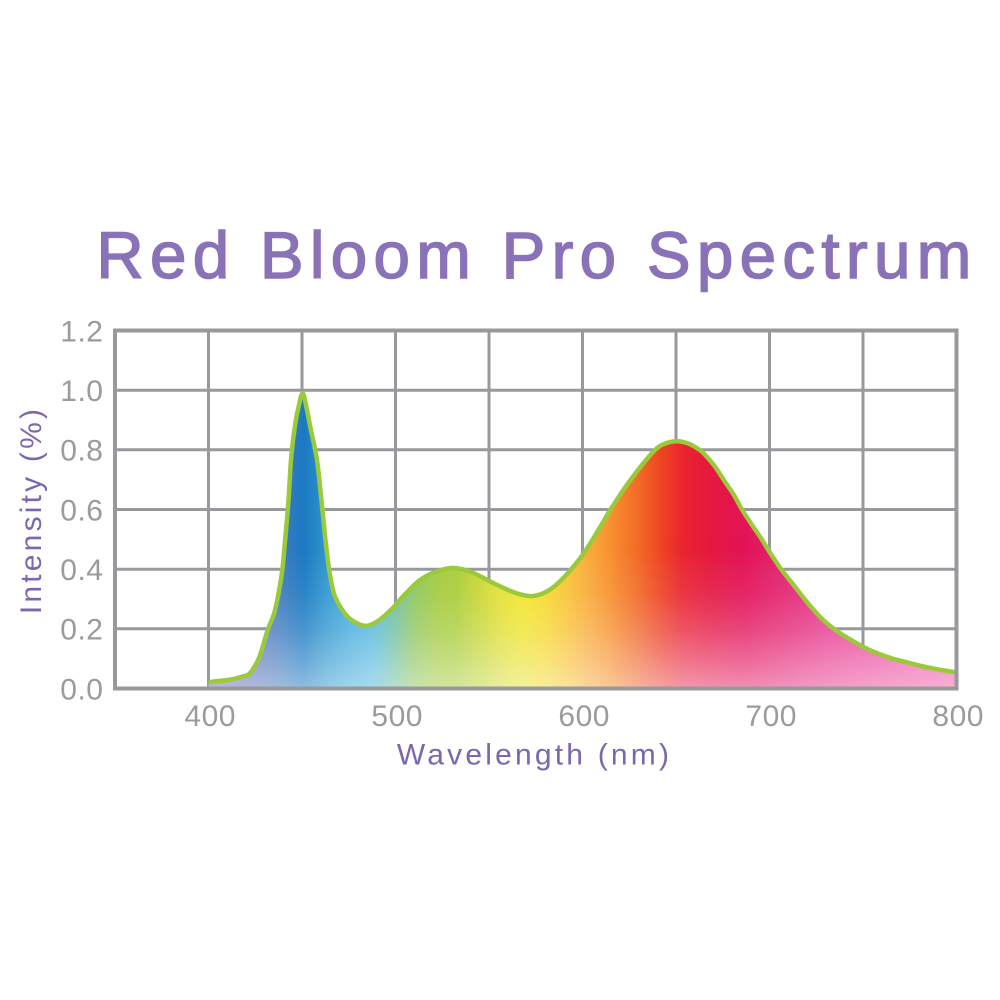 The height and width of the screenshot is (1000, 1000). I want to click on svg-text: 0.8, so click(81, 451).